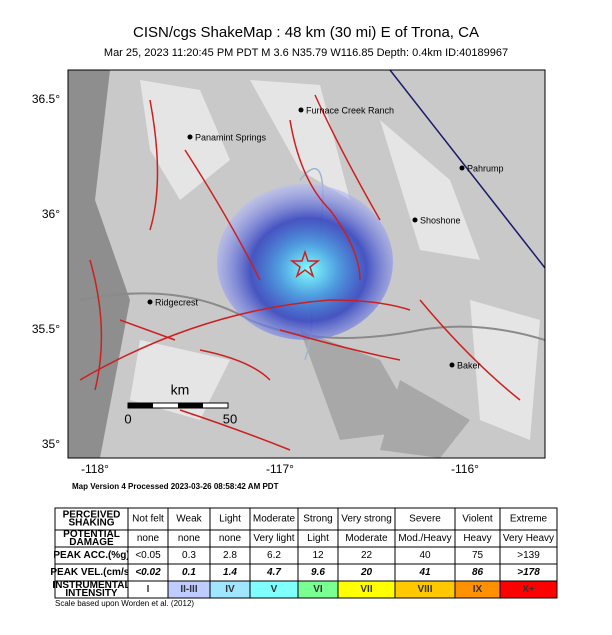 This screenshot has height=635, width=612. I want to click on cell-text: Very Heavy, so click(528, 538).